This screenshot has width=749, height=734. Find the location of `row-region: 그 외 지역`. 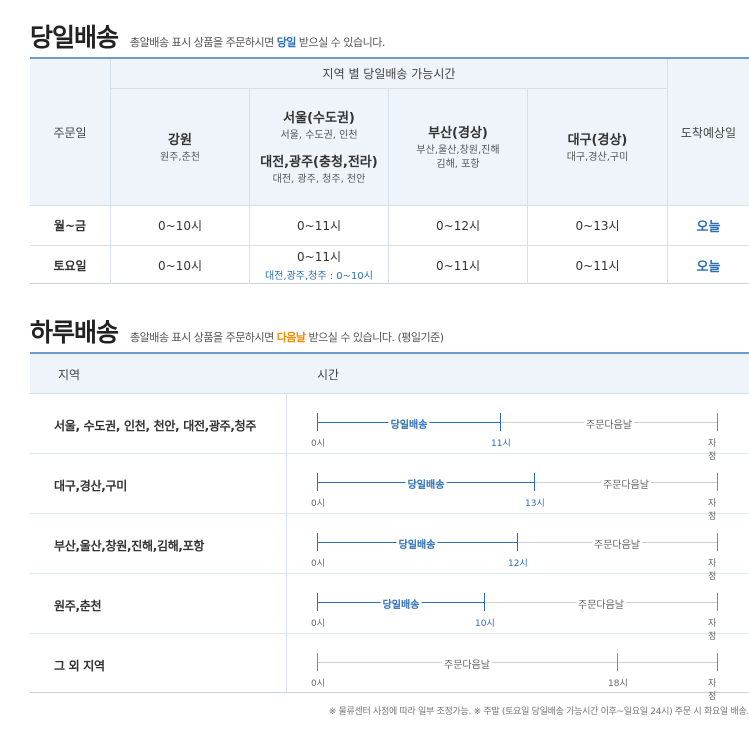

row-region: 그 외 지역 is located at coordinates (79, 666).